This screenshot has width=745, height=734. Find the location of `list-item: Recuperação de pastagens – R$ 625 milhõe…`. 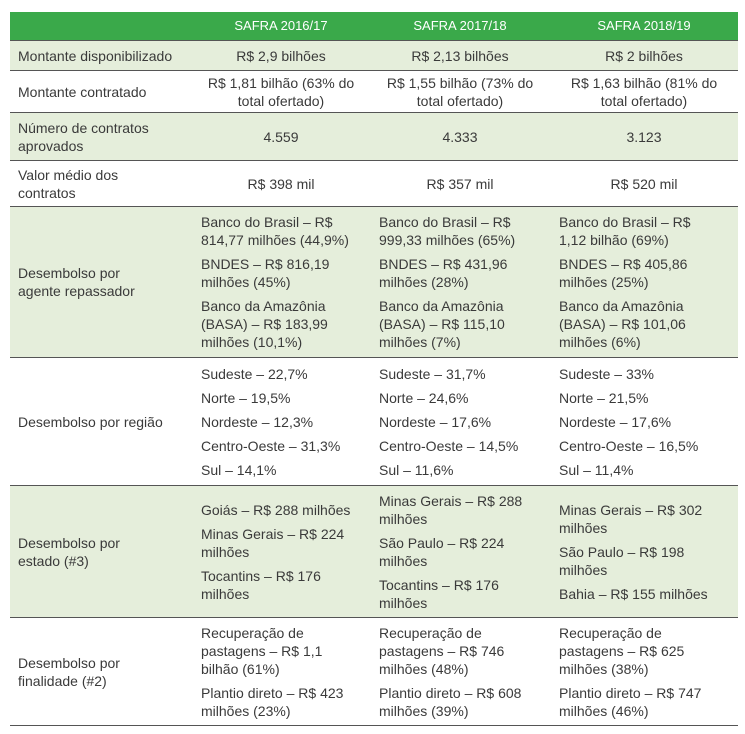

list-item: Recuperação de pastagens – R$ 625 milhõe… is located at coordinates (622, 650).